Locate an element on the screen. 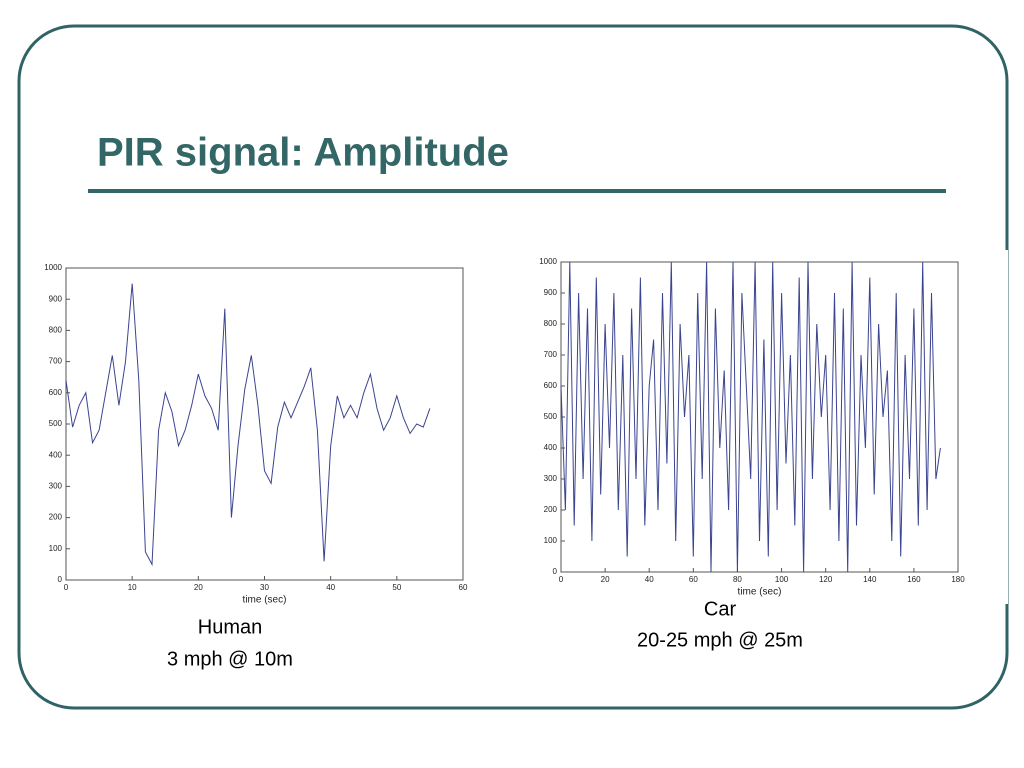 The height and width of the screenshot is (768, 1024). x-tick-label: 10 is located at coordinates (132, 587).